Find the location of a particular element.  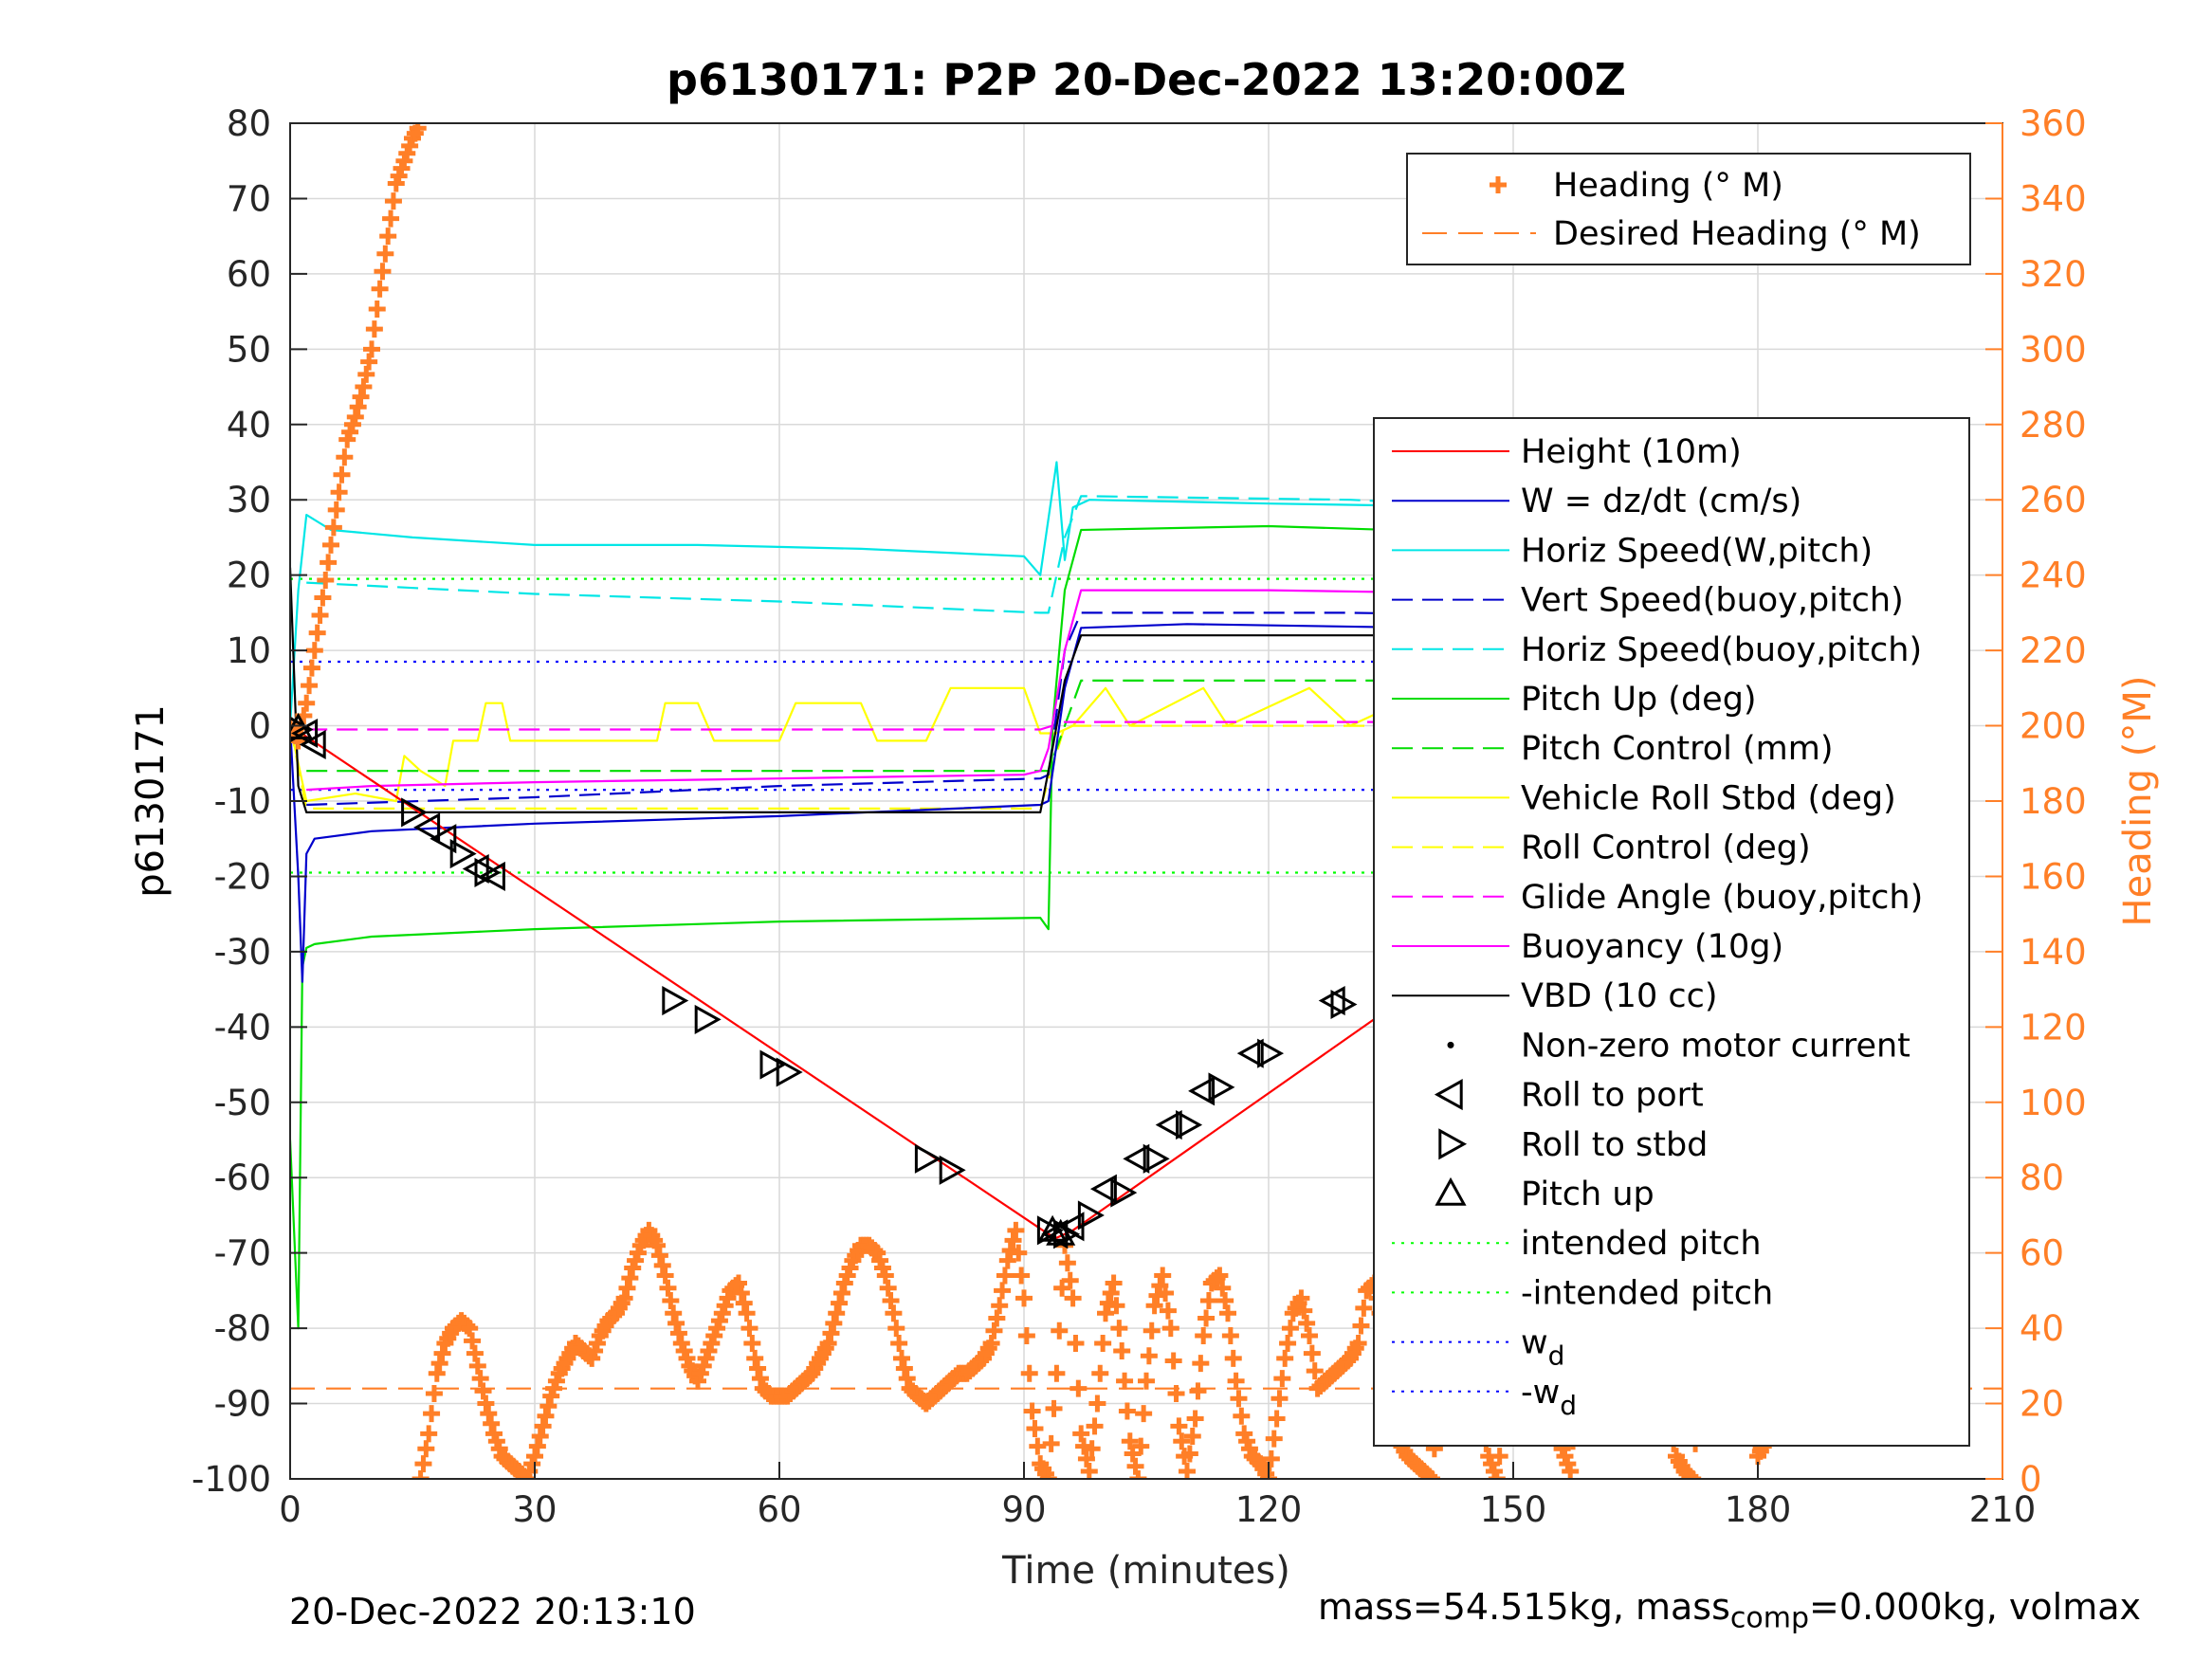

legend-label-sub: d is located at coordinates (1556, 1356).